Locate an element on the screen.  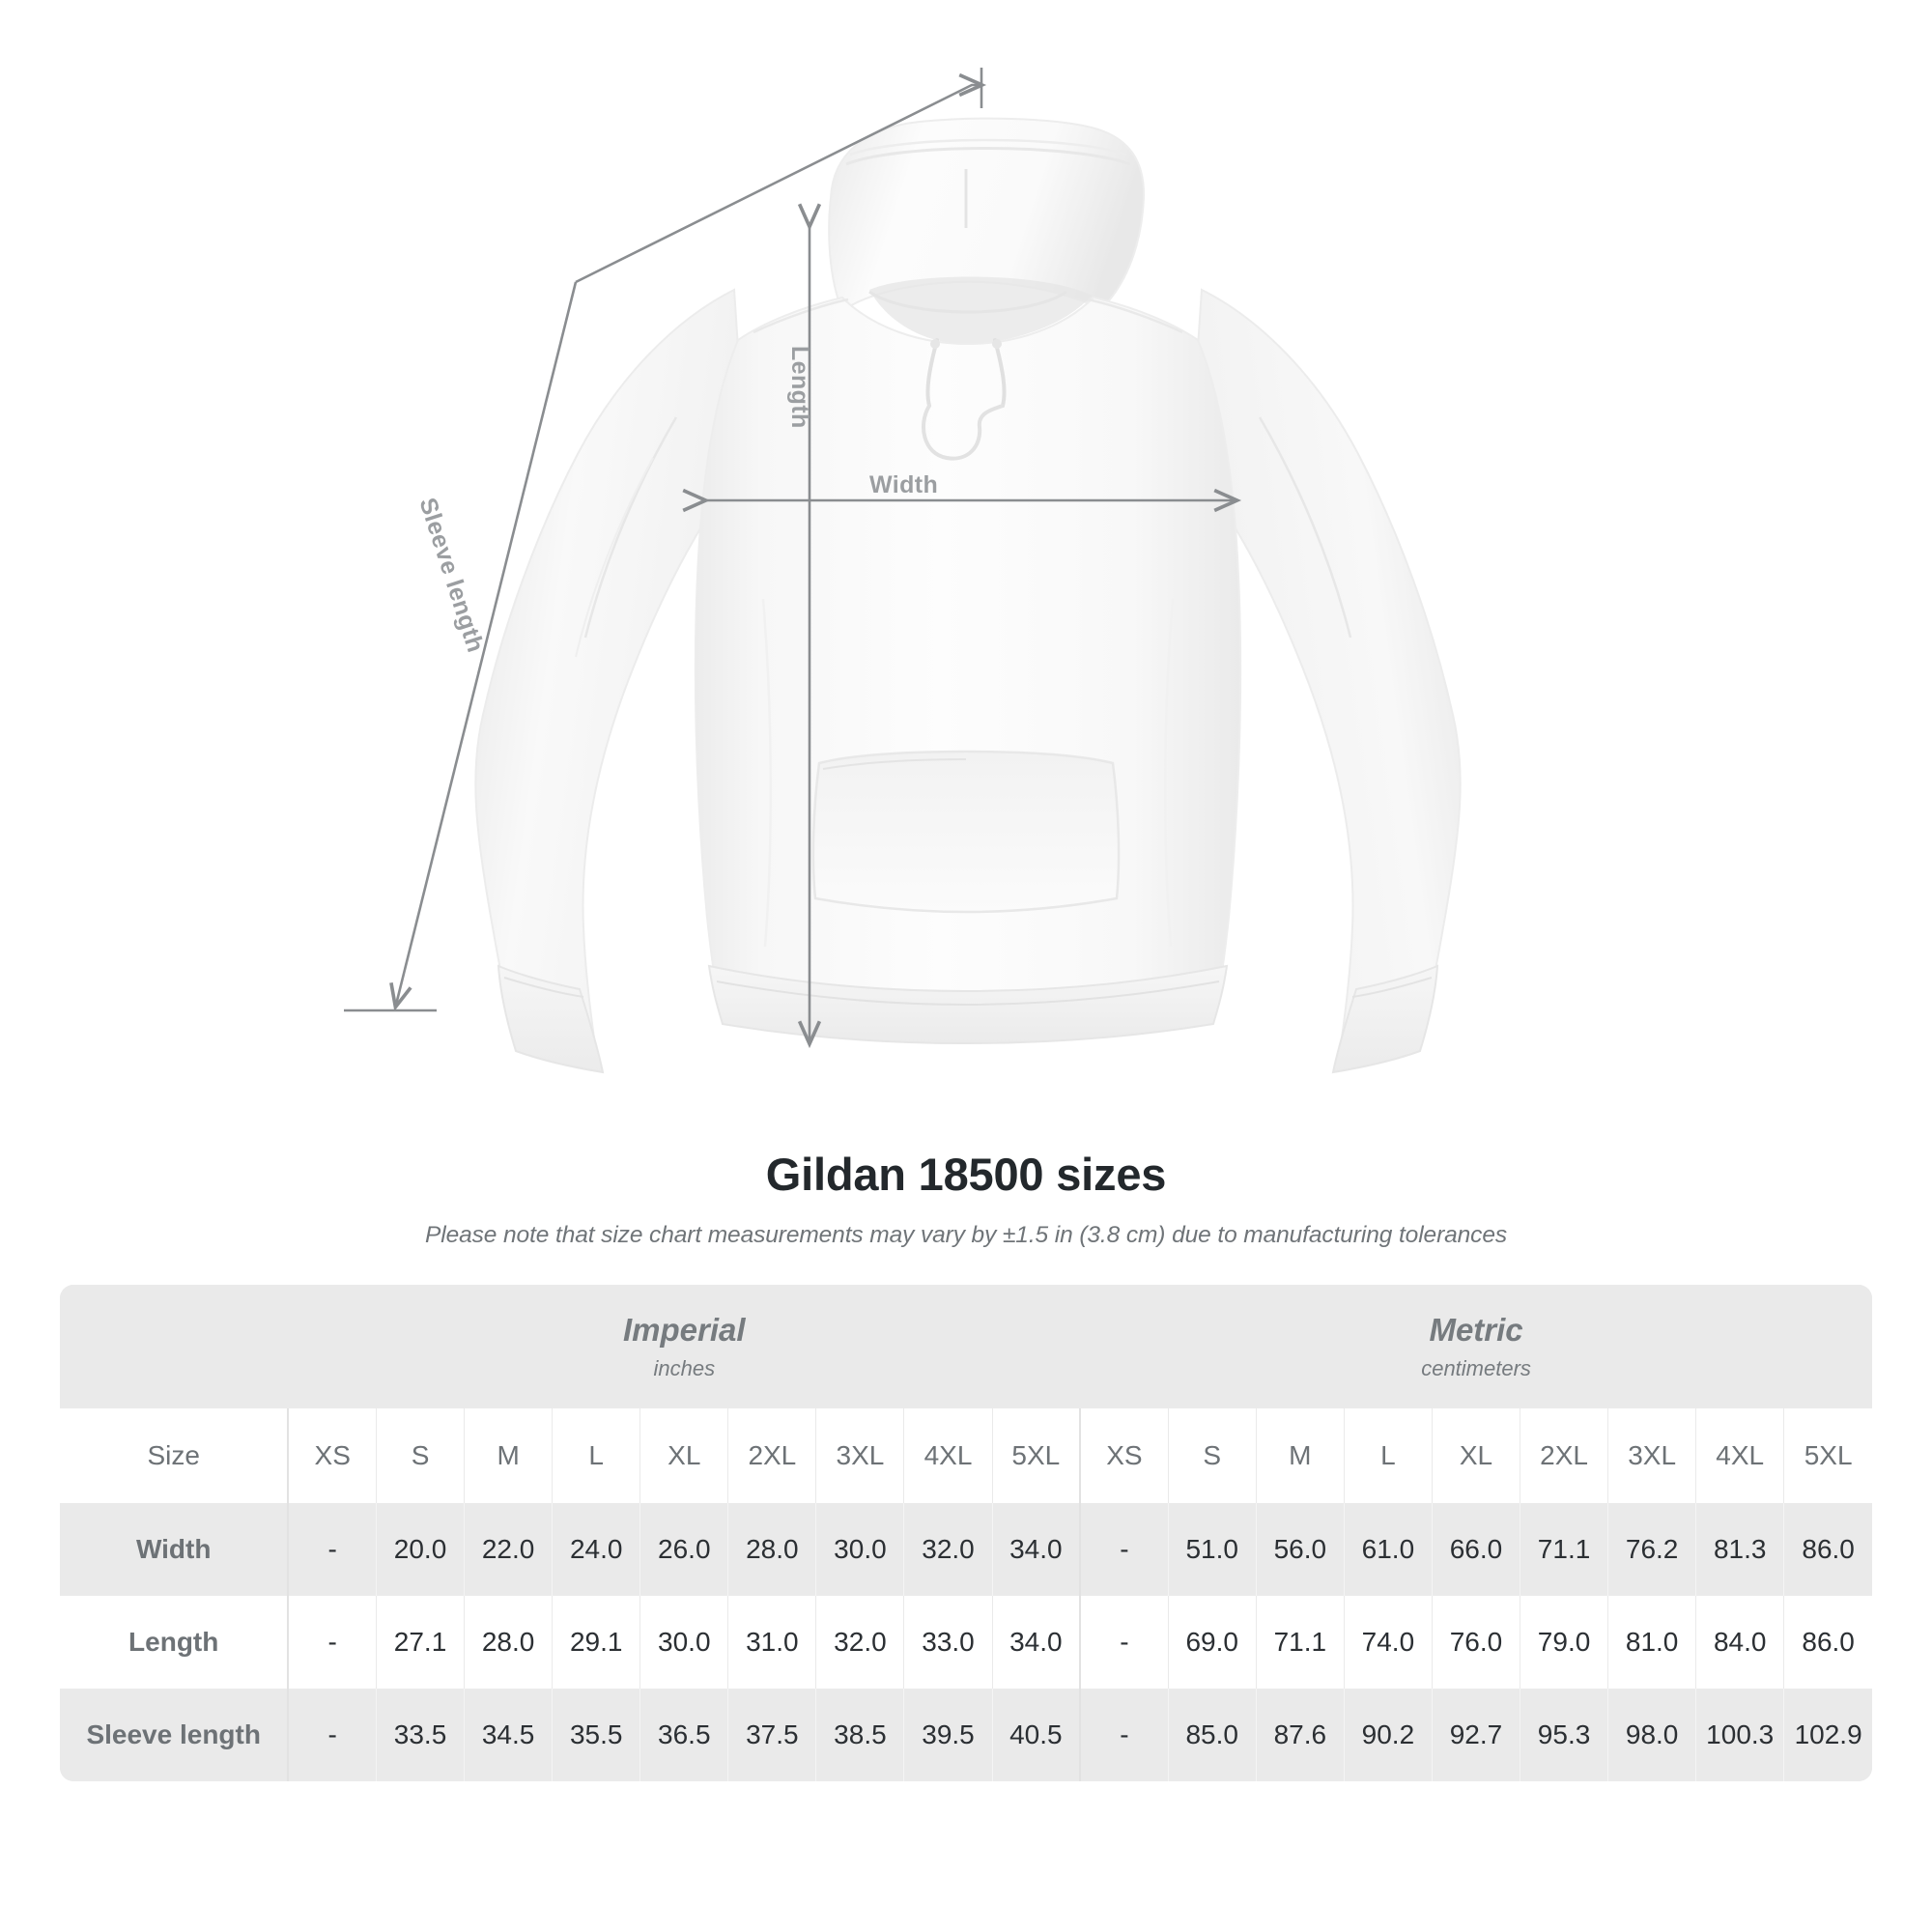
width-imperial-s: 20.0 is located at coordinates (420, 1549).